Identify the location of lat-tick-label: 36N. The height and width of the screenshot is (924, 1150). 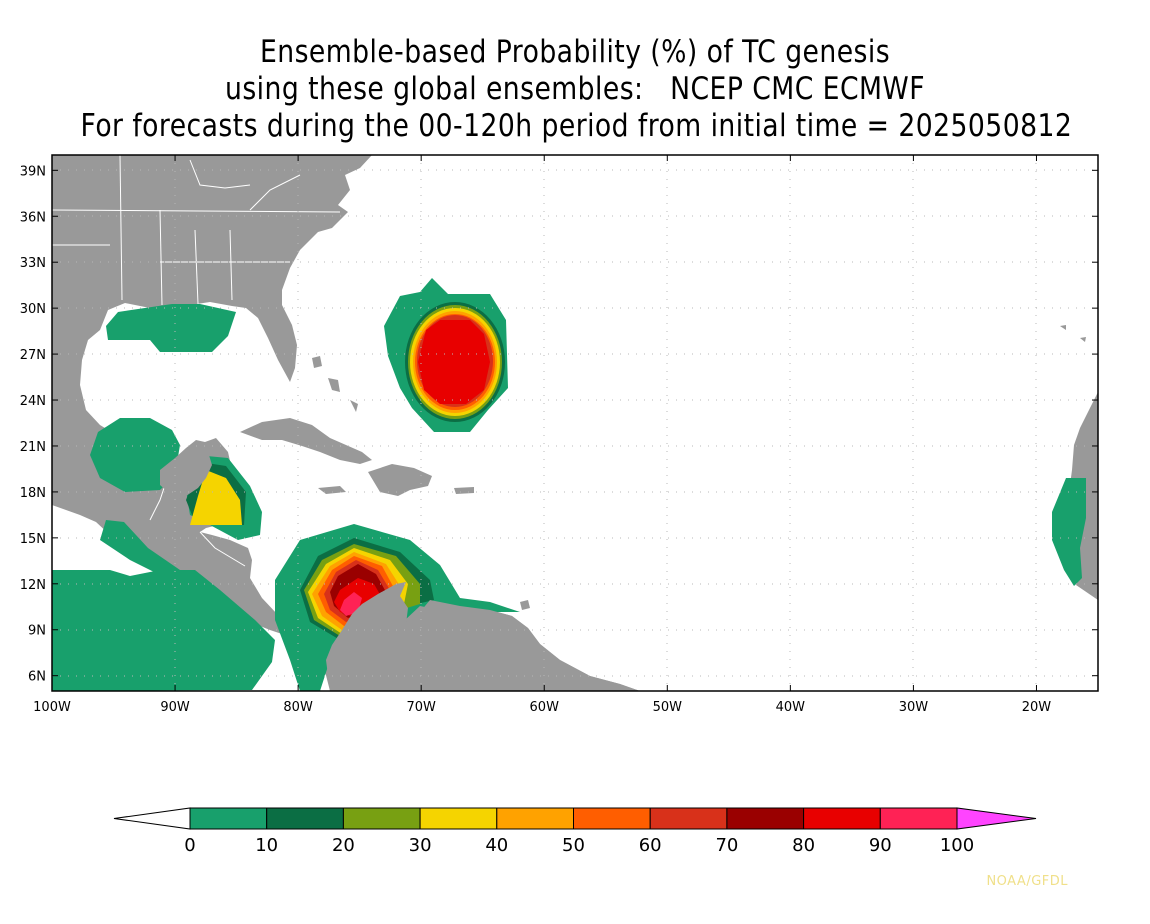
(33, 217).